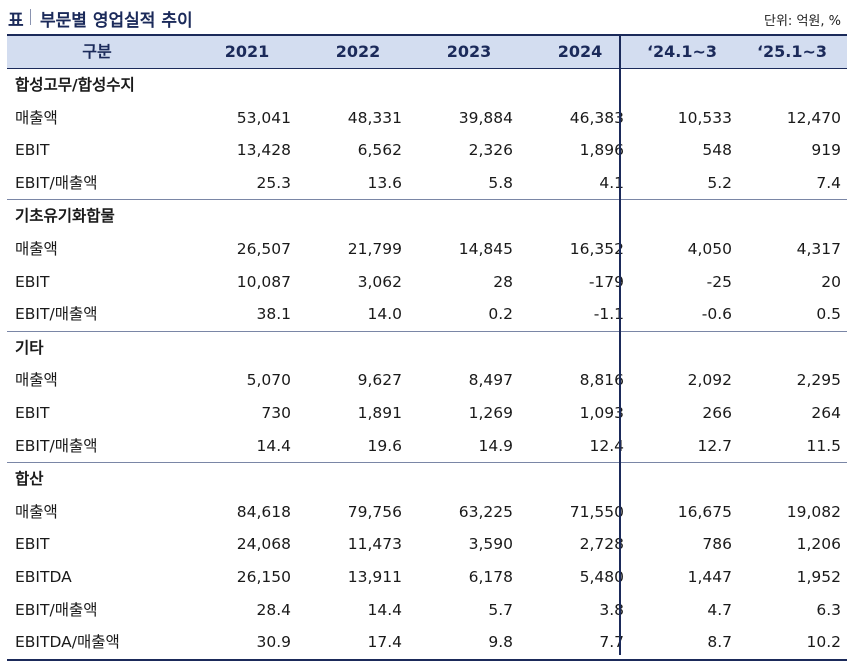  What do you see at coordinates (485, 248) in the screenshot?
I see `value-cell: 14,845` at bounding box center [485, 248].